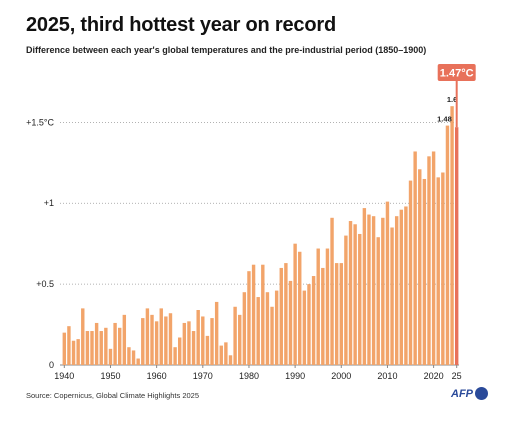 The image size is (512, 426). Describe the element at coordinates (203, 376) in the screenshot. I see `x-tick-label: 1970` at that location.